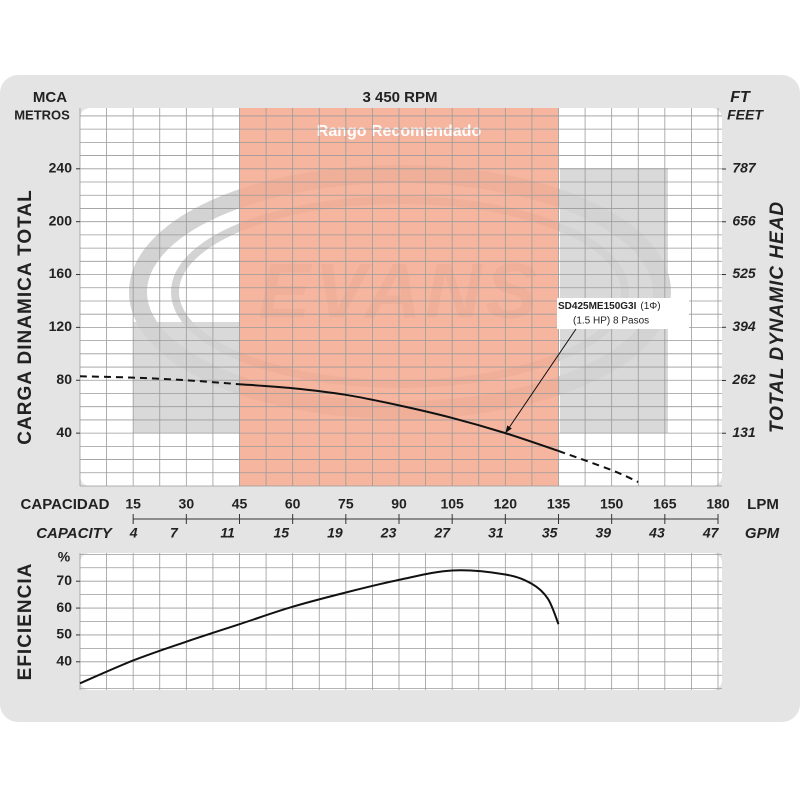  What do you see at coordinates (227, 533) in the screenshot?
I see `x2-tick-label: 11` at bounding box center [227, 533].